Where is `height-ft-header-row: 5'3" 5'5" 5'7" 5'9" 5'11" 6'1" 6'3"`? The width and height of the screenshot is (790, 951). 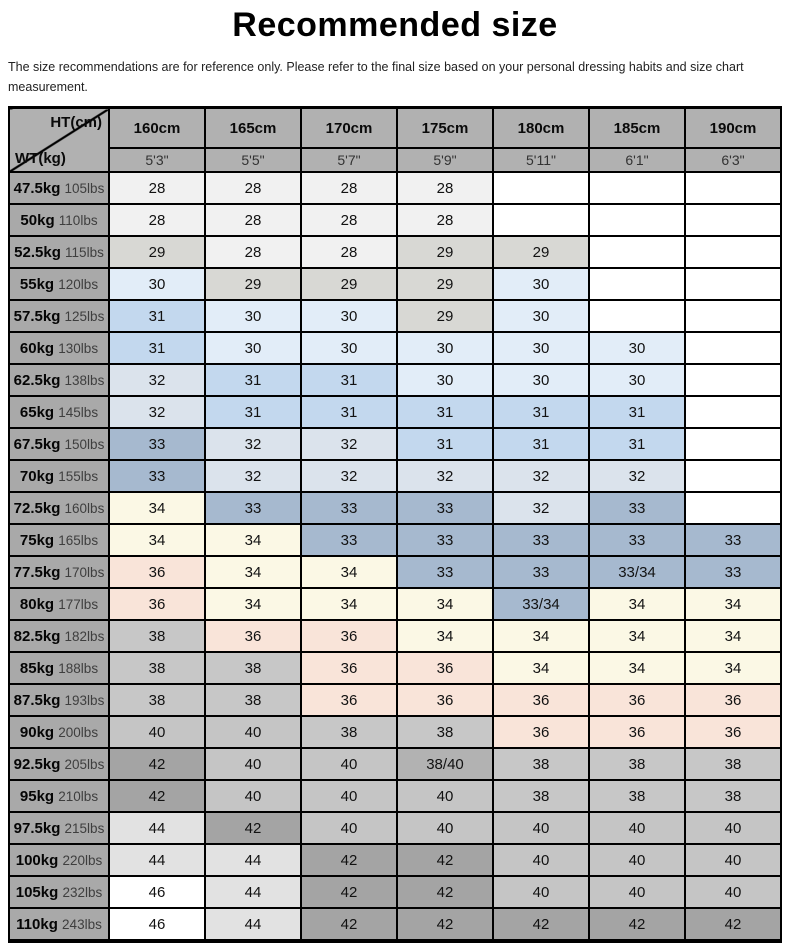
height-ft-header-row: 5'3" 5'5" 5'7" 5'9" 5'11" 6'1" 6'3" is located at coordinates (395, 160).